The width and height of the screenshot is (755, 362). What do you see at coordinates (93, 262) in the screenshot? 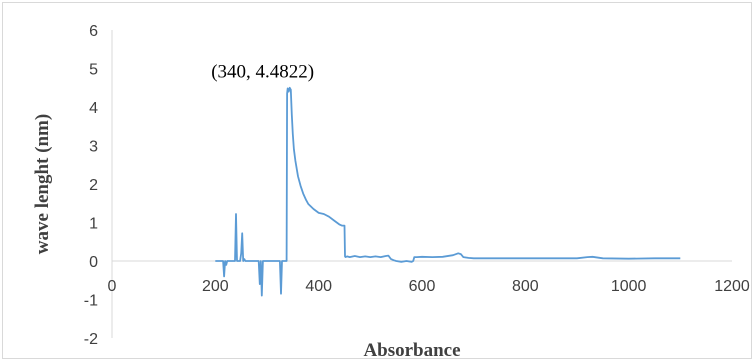
I see `y-tick-label: 0` at bounding box center [93, 262].